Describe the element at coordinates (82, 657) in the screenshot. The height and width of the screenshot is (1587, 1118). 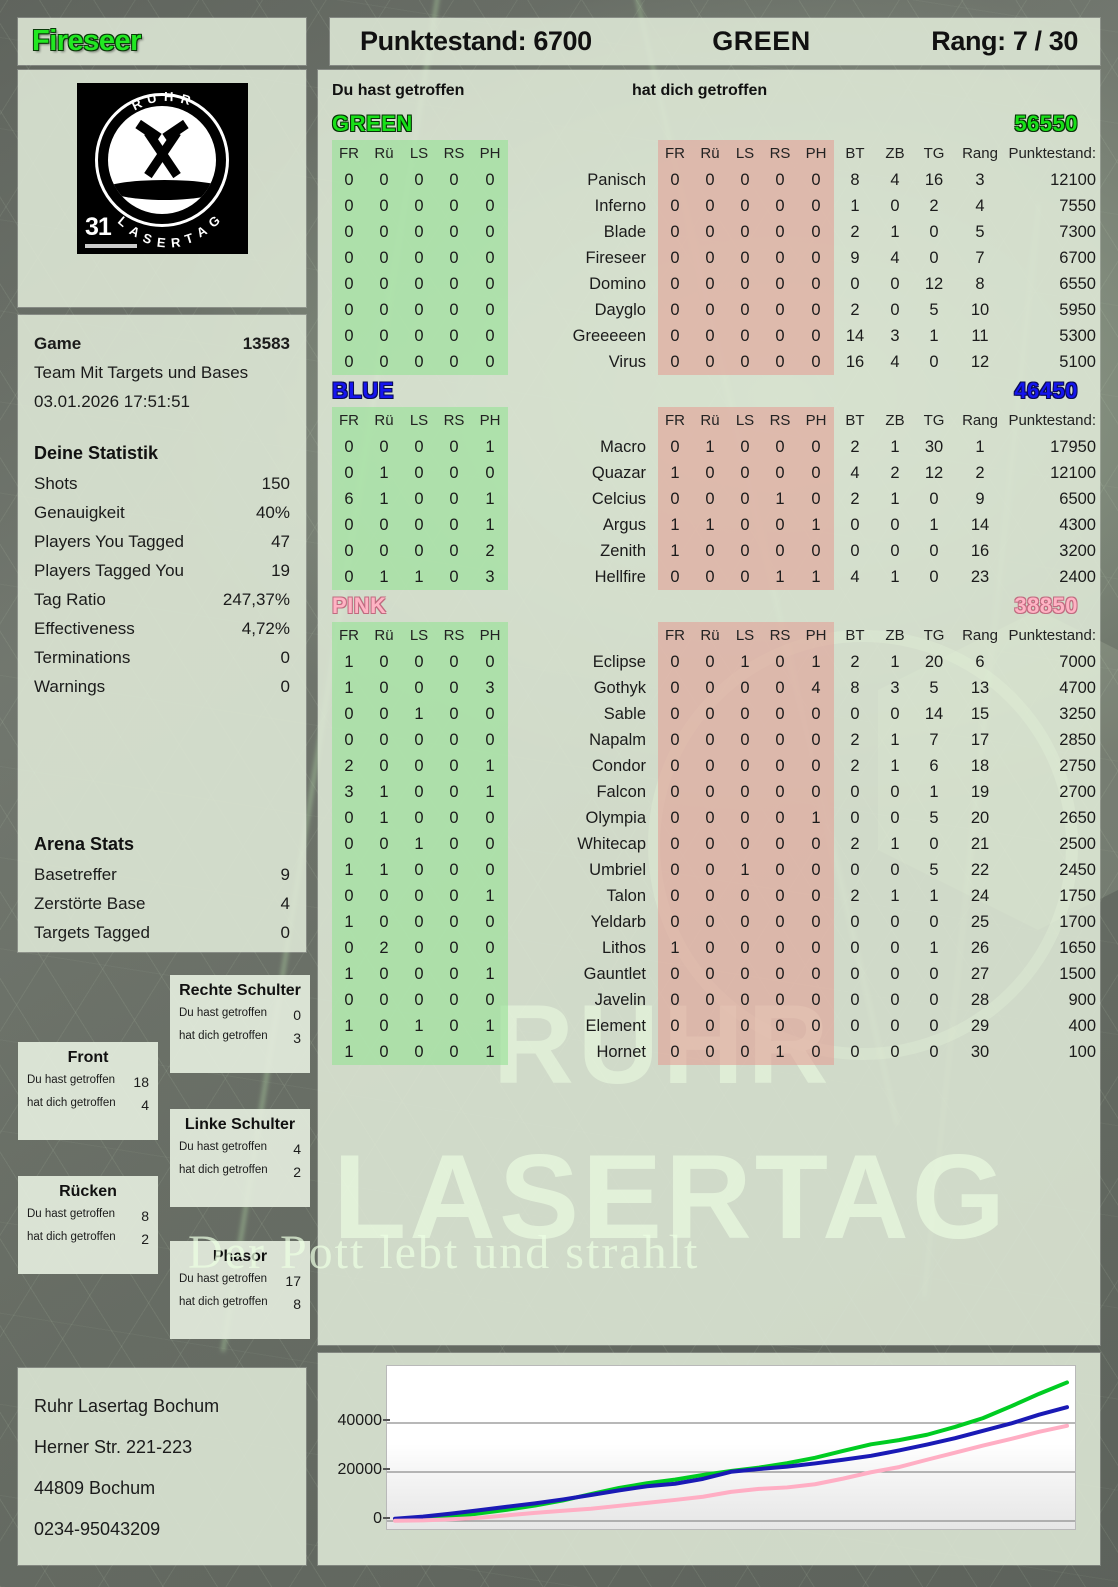
I see `stat-label: Terminations` at that location.